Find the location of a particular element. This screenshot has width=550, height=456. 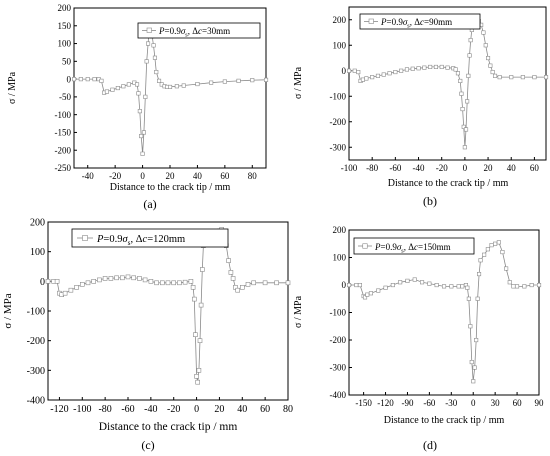

x-tick-label: 20 is located at coordinates (171, 176).